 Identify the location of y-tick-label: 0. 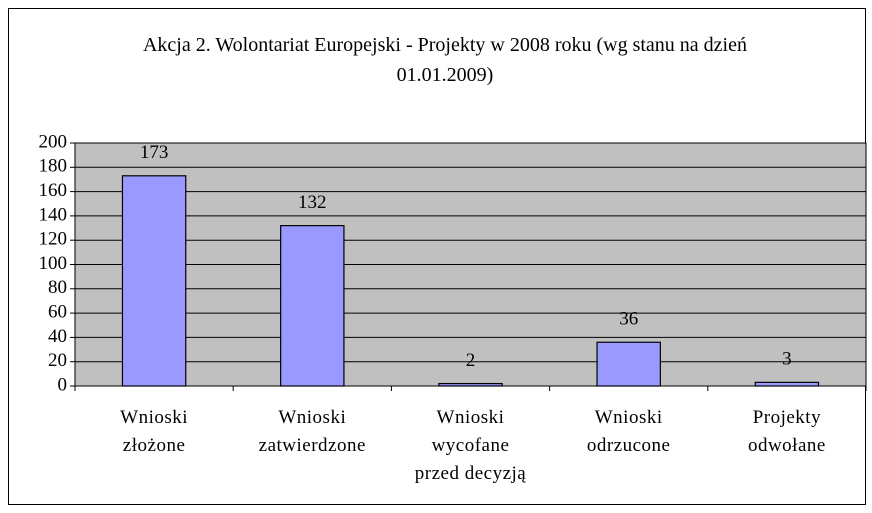
(63, 384).